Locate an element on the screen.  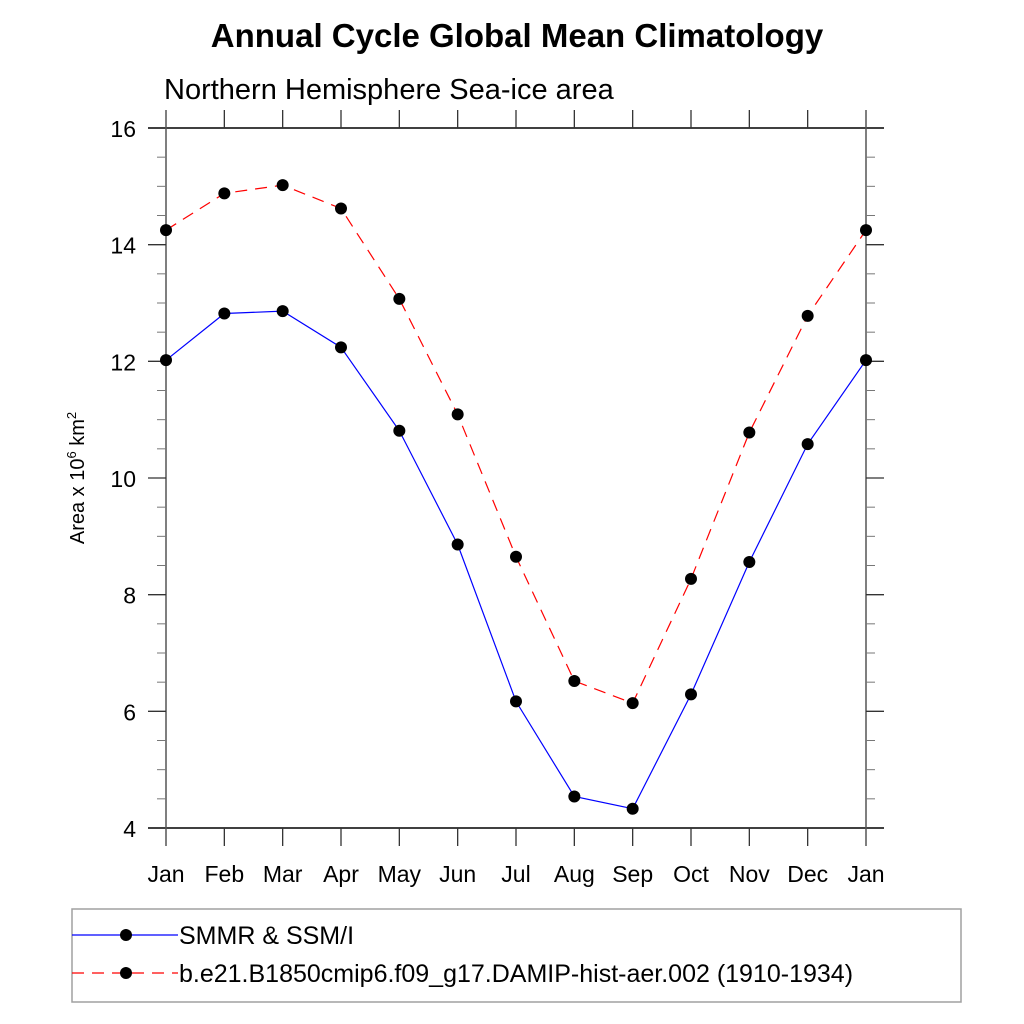
y-tick-label: 4 is located at coordinates (129, 829).